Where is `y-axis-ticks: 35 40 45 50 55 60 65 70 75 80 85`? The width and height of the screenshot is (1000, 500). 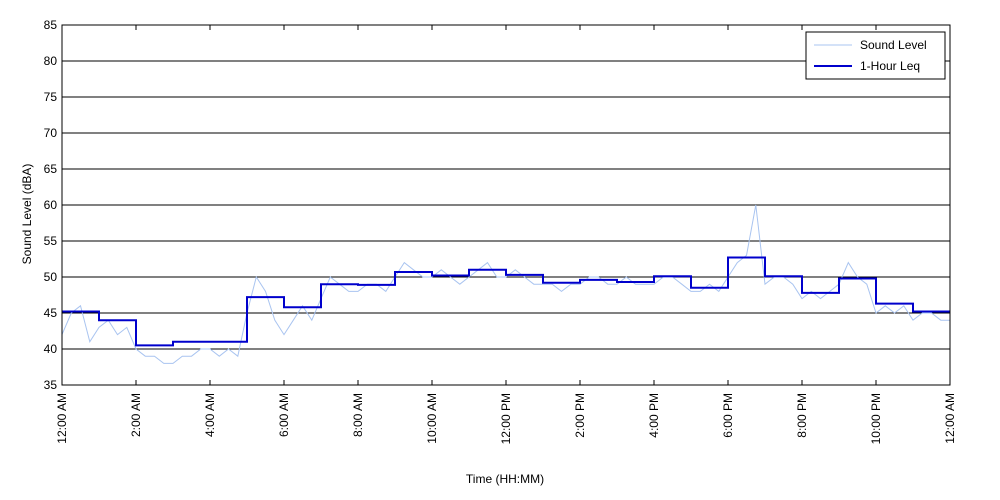
y-axis-ticks: 35 40 45 50 55 60 65 70 75 80 85 is located at coordinates (51, 205).